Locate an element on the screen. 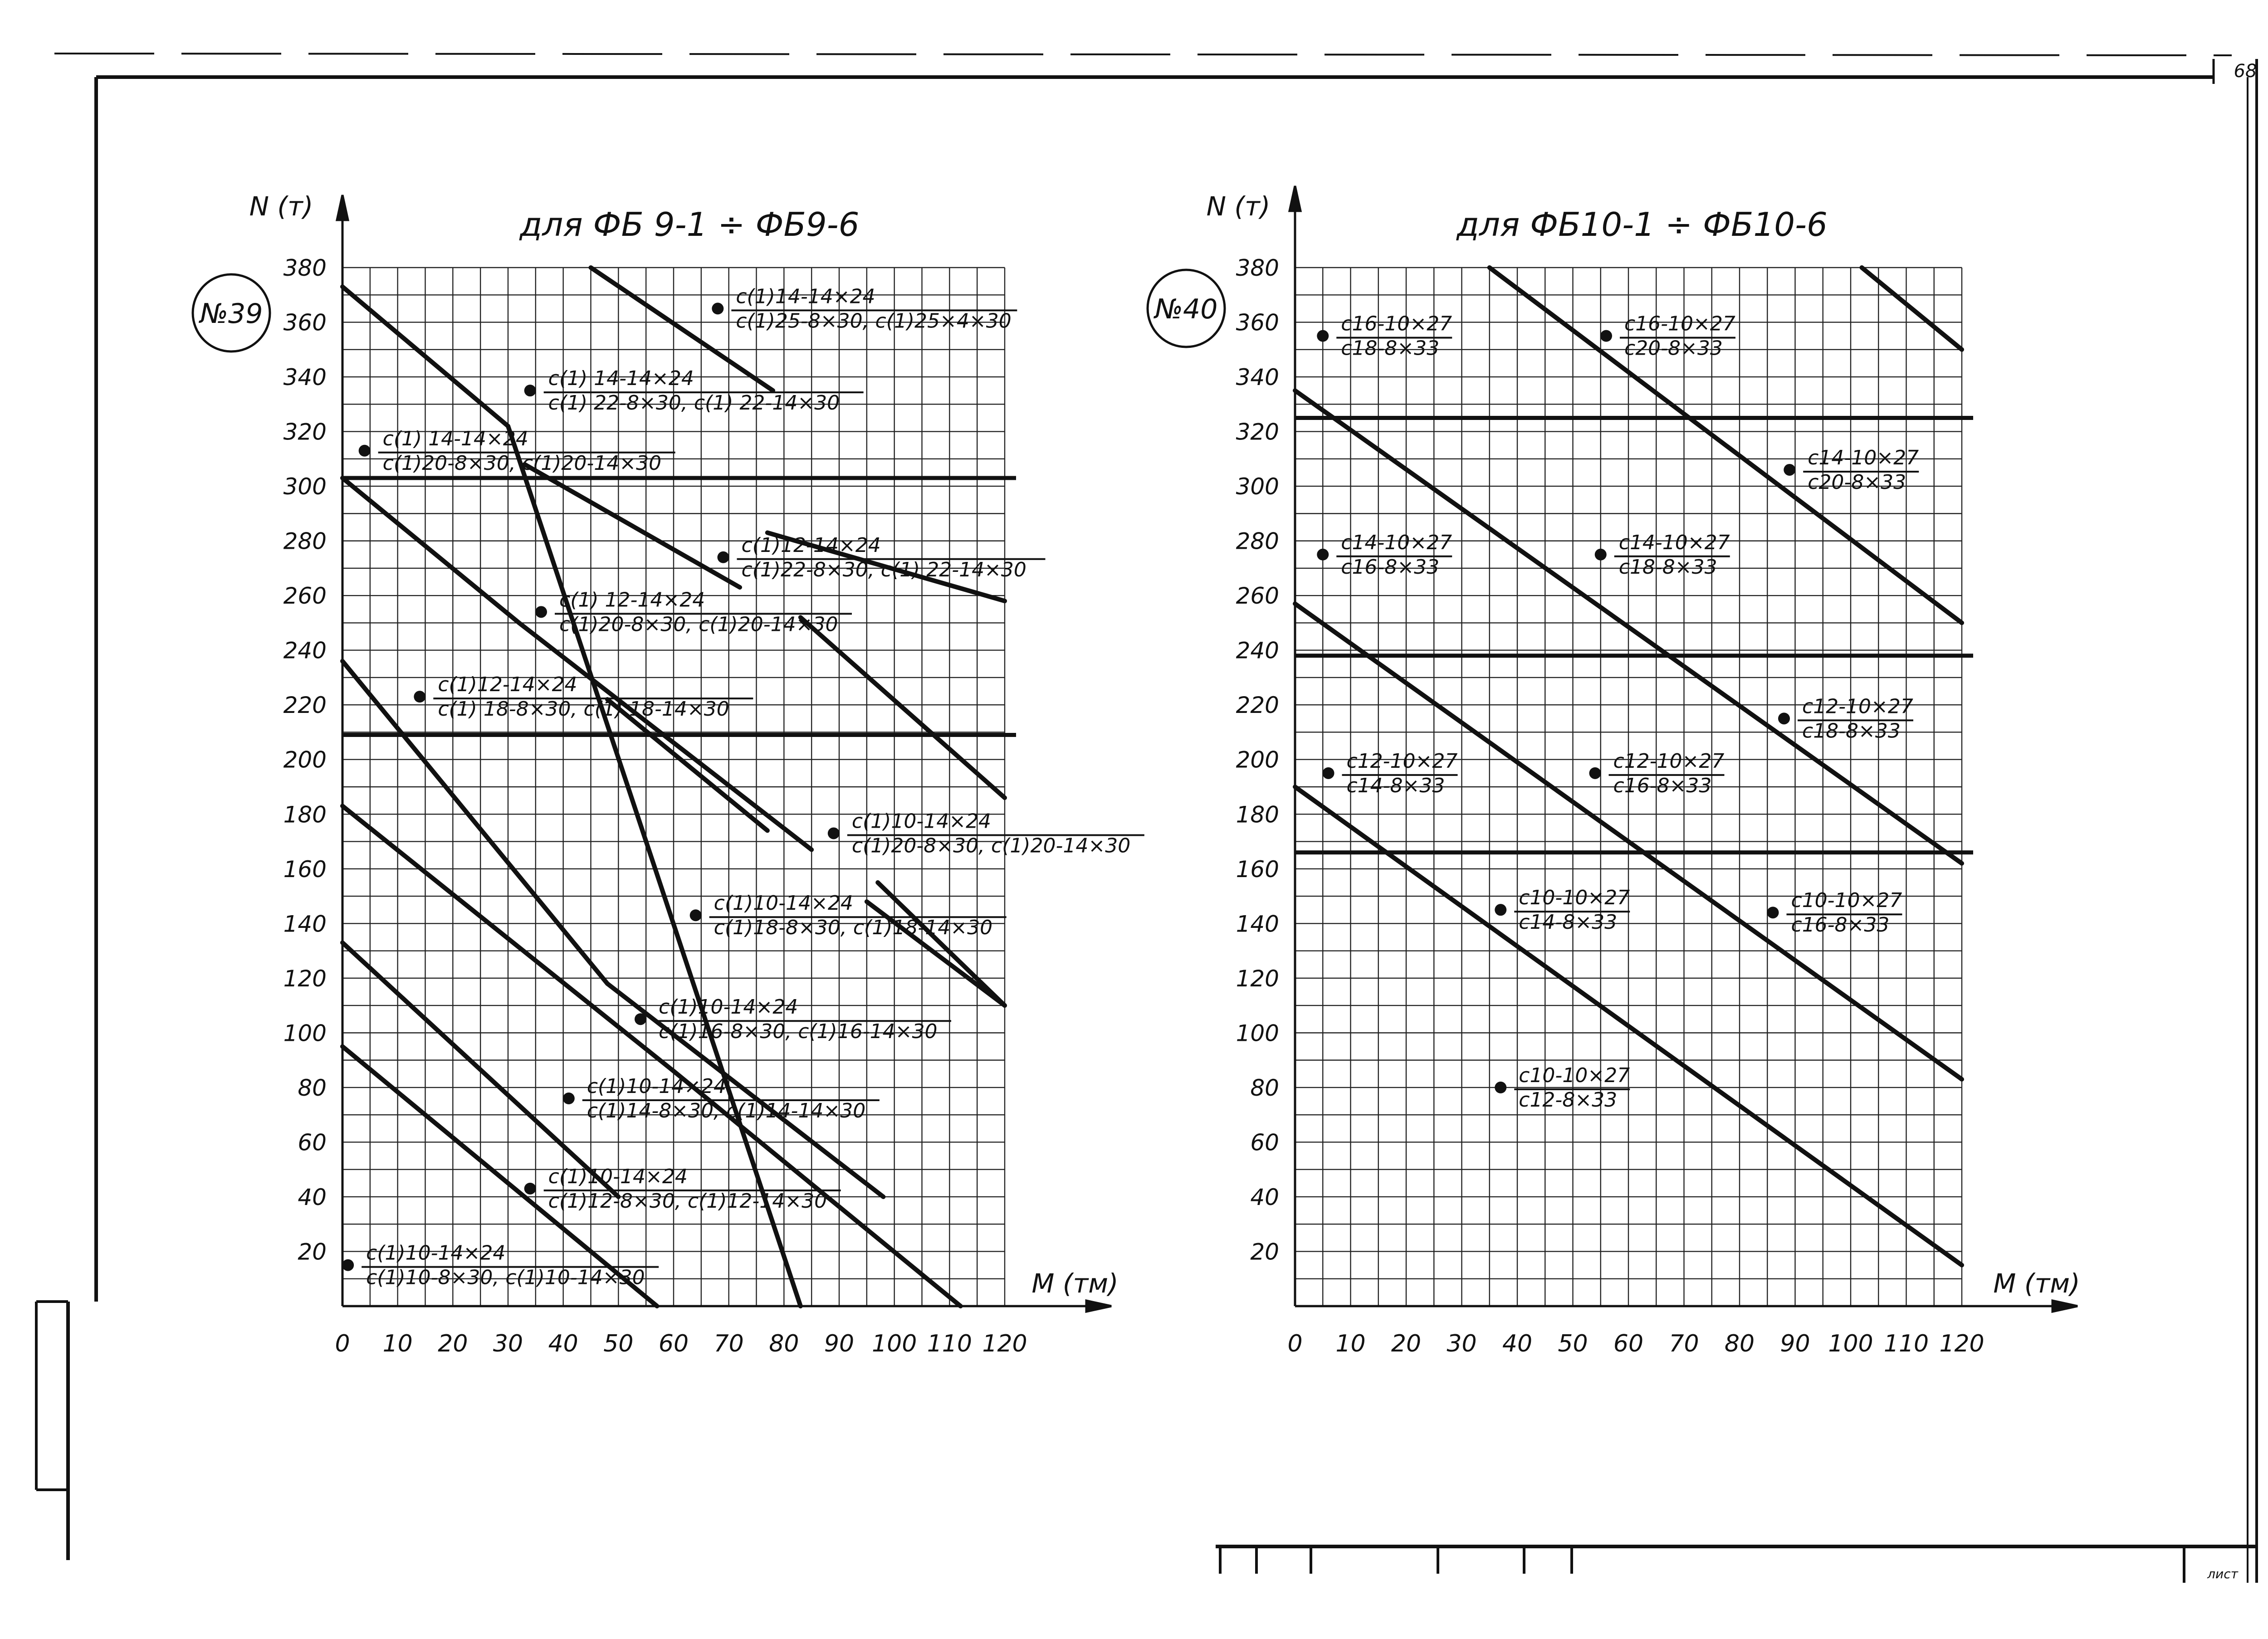  x-tick-label: 110 is located at coordinates (950, 1343).